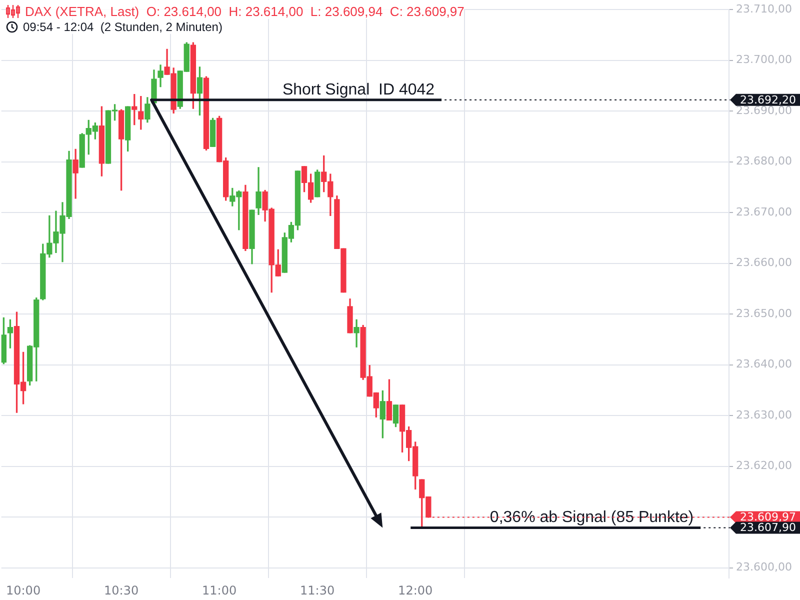 This screenshot has height=600, width=800. I want to click on y-tick-label: 23.690,00, so click(764, 110).